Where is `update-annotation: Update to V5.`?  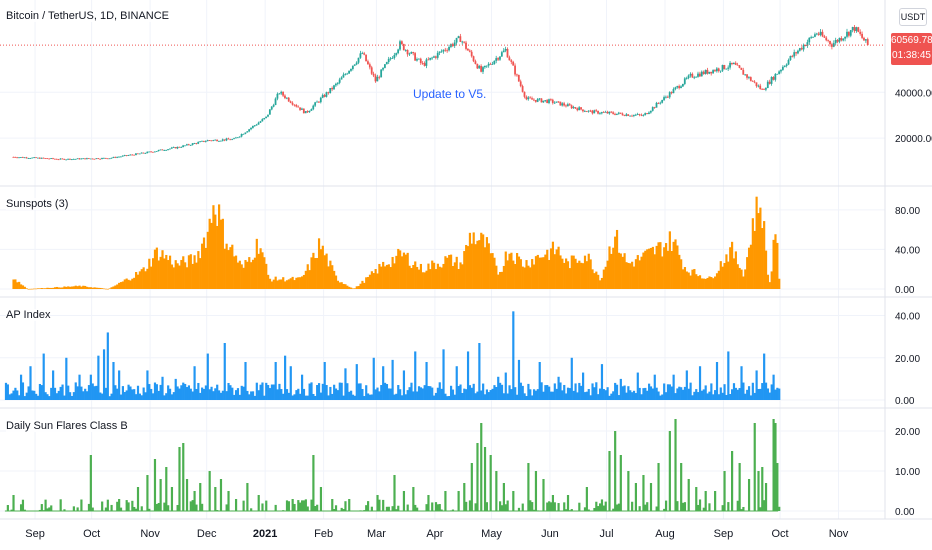
update-annotation: Update to V5. is located at coordinates (450, 94).